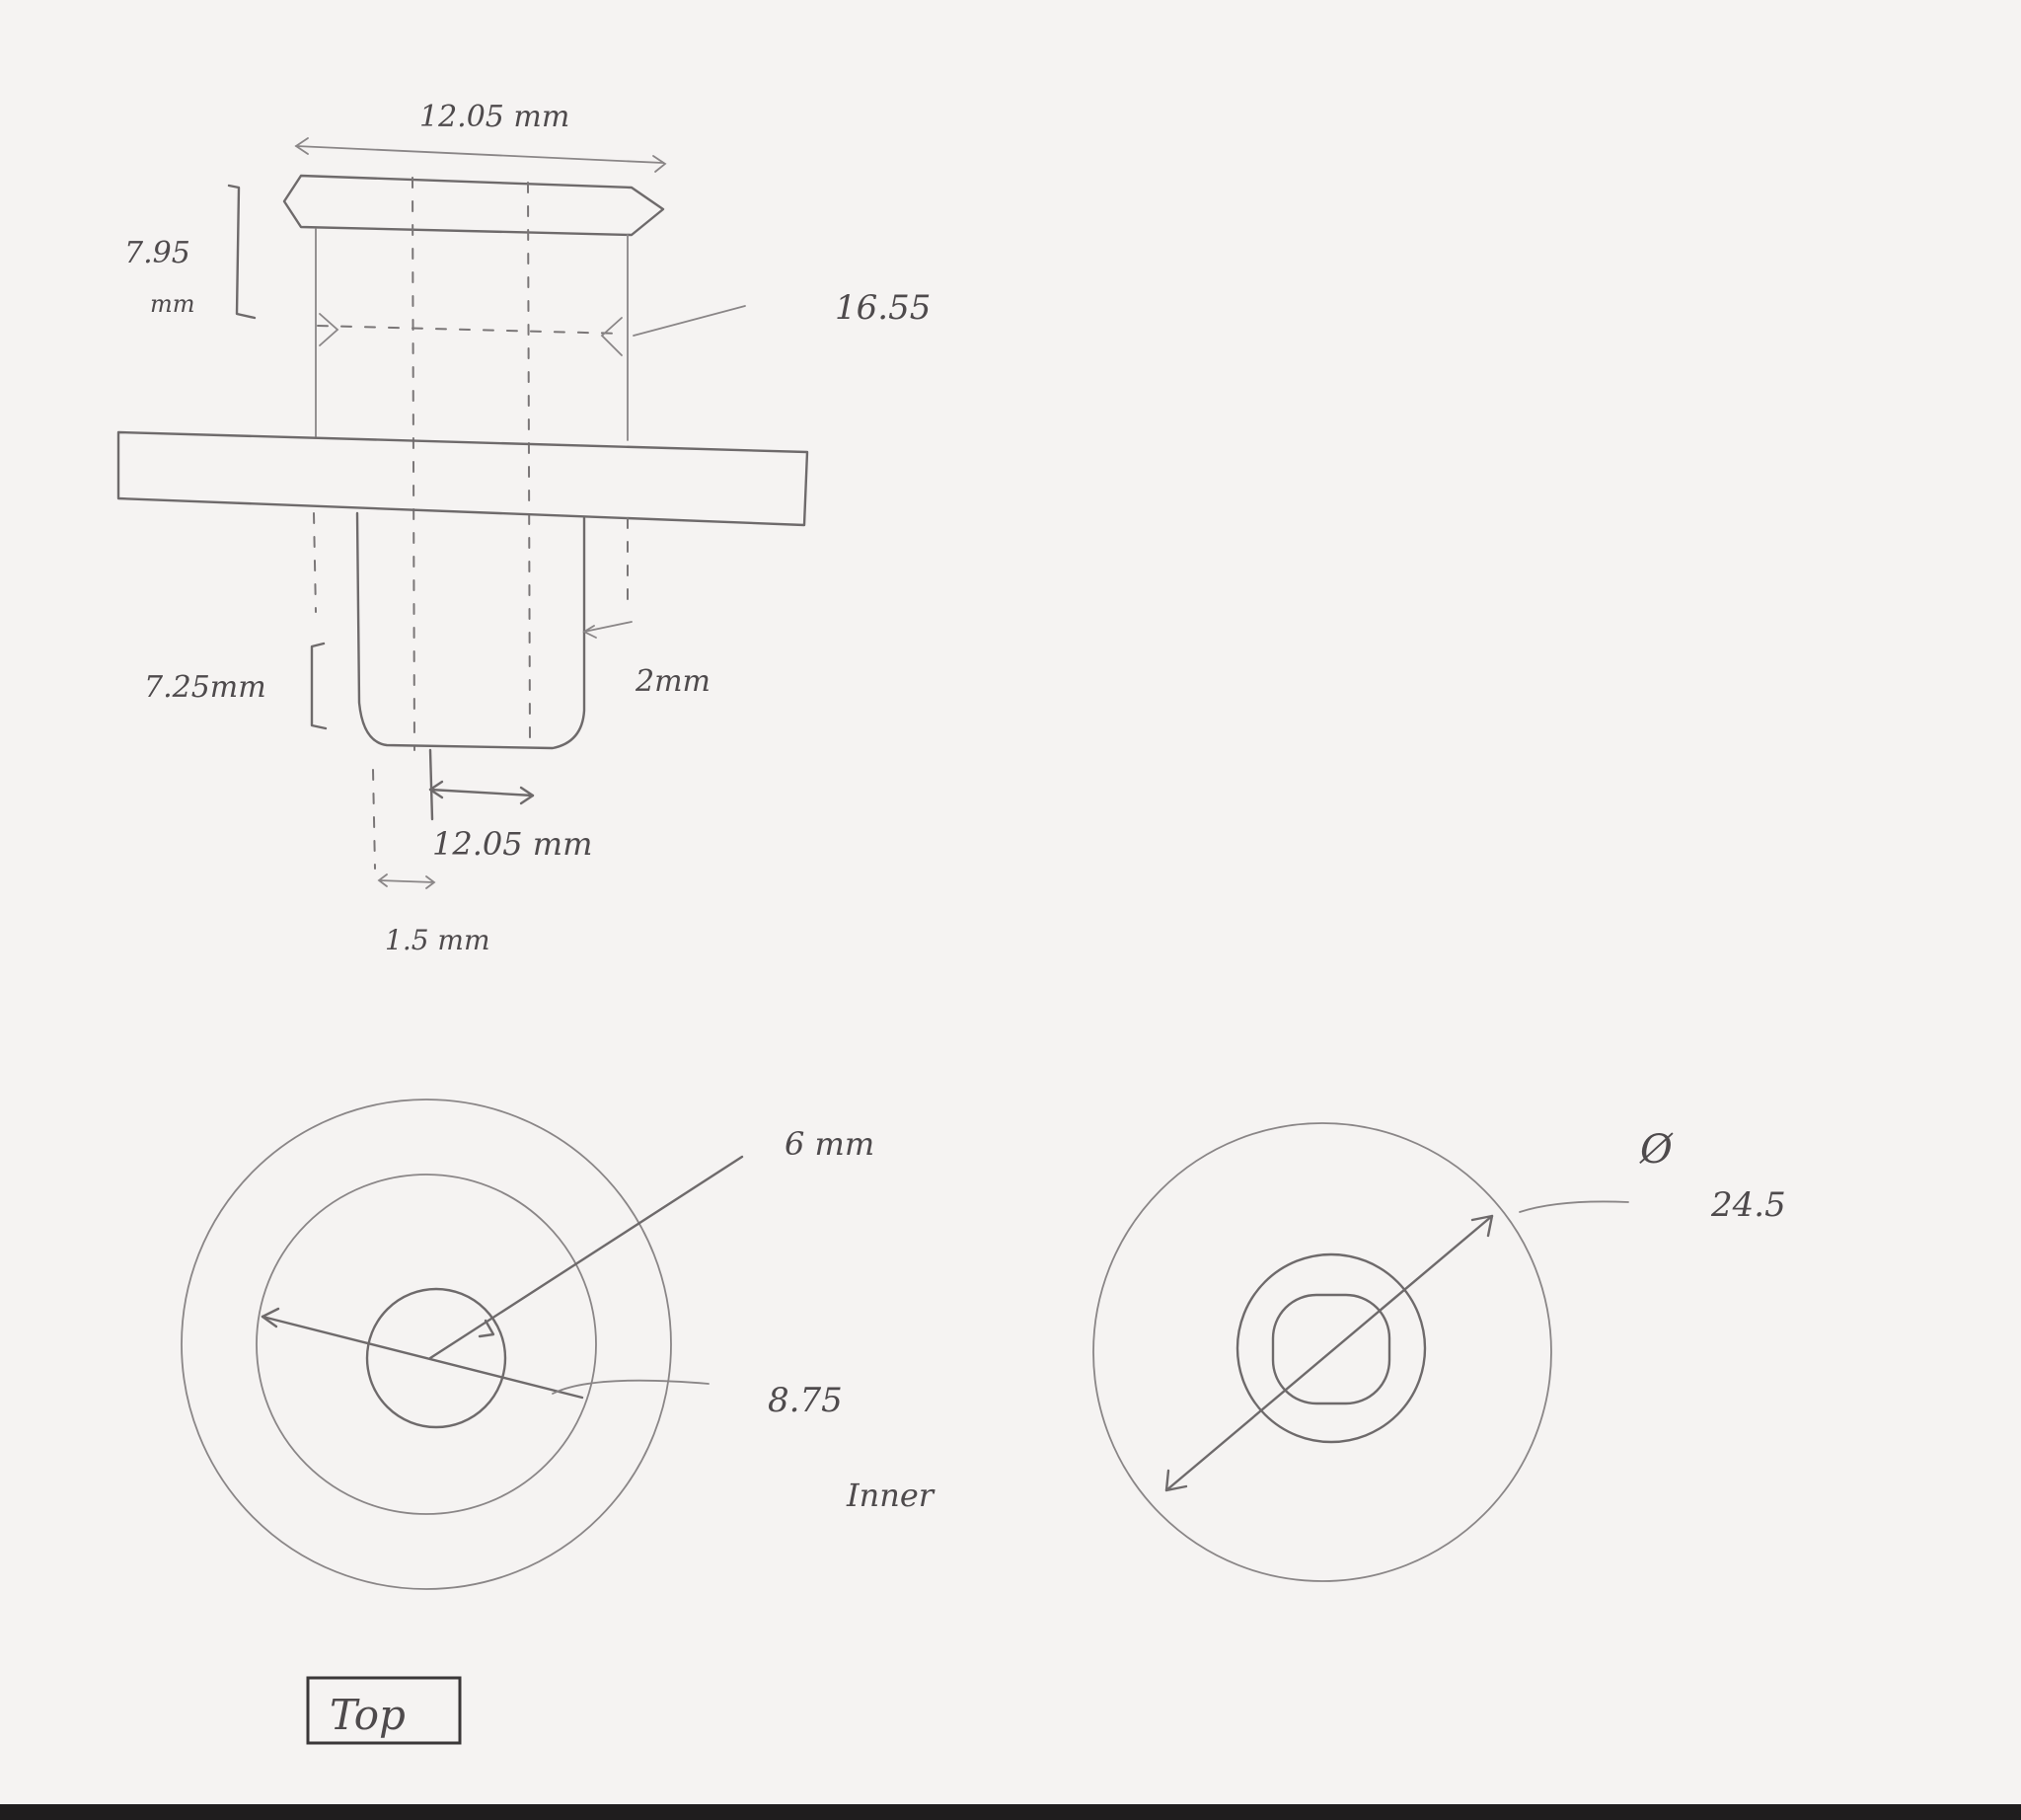  Describe the element at coordinates (586, 1257) in the screenshot. I see `hole-leader-a` at that location.